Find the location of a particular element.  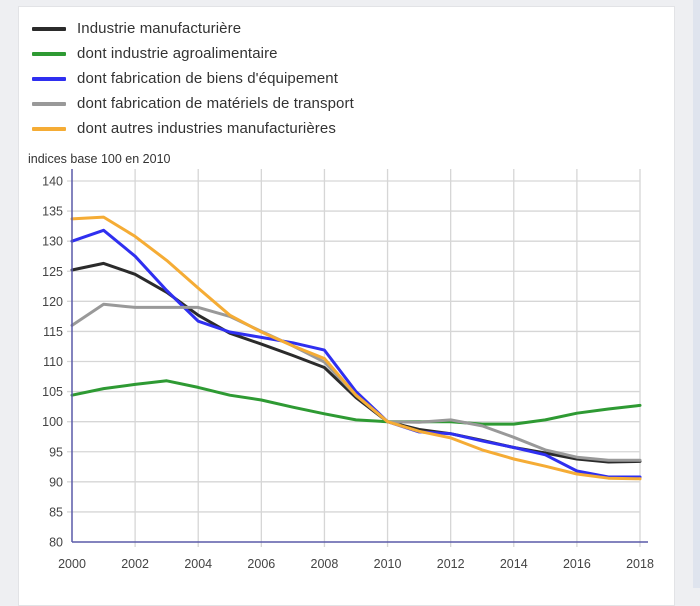

legend-label: dont autres industries manufacturières is located at coordinates (206, 128).